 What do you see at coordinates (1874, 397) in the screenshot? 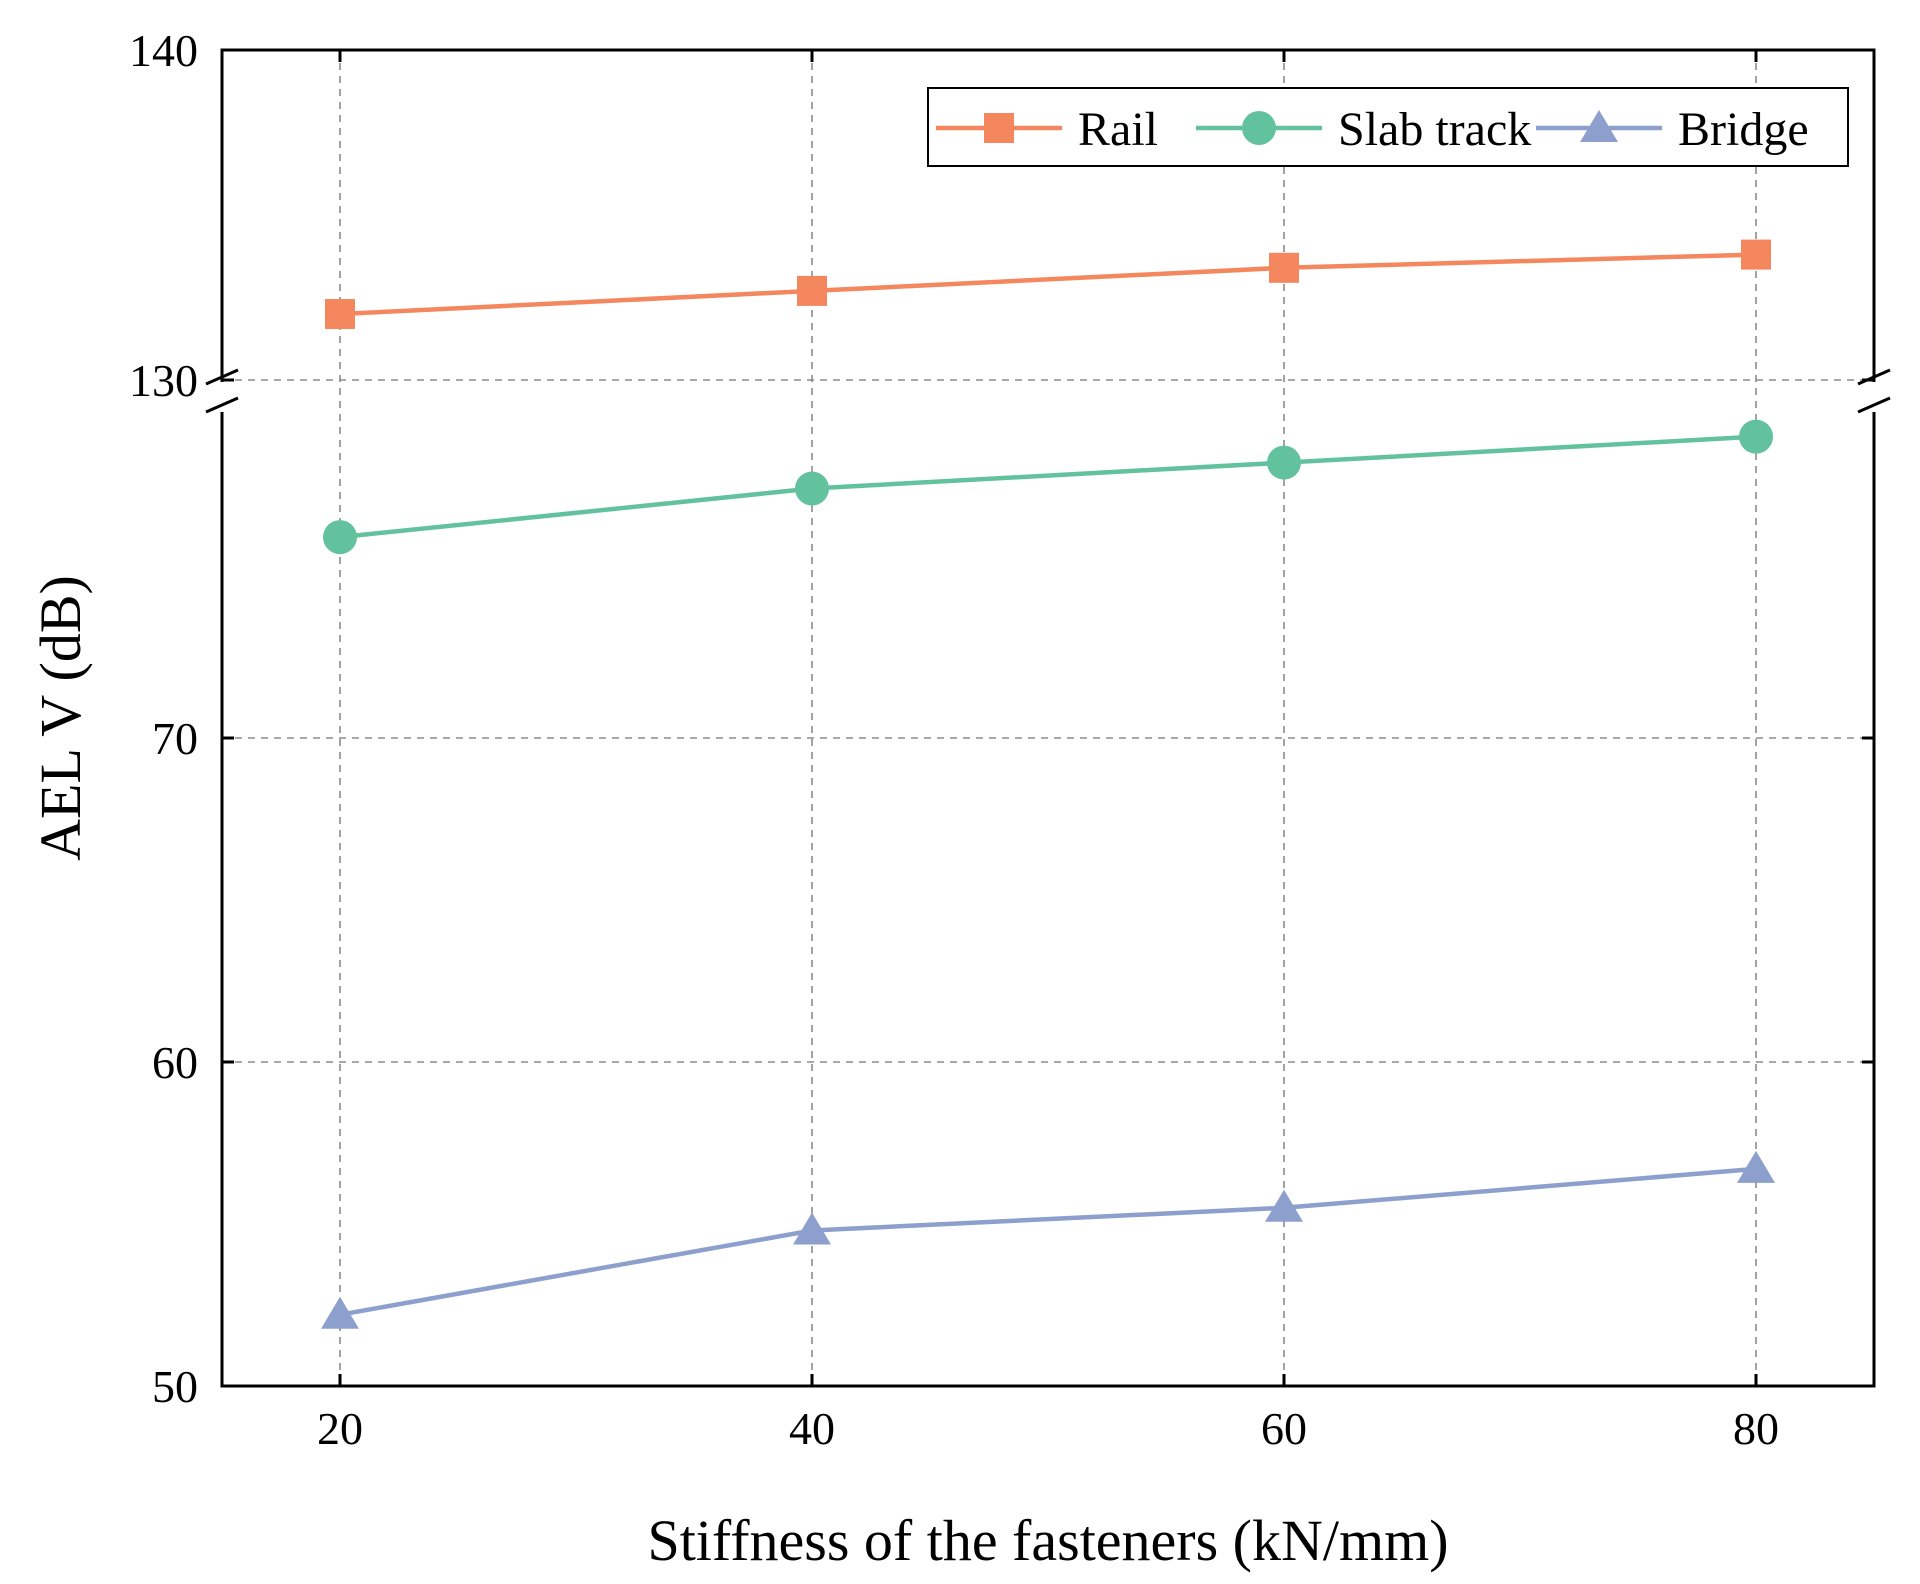
I see `break-gap-right` at bounding box center [1874, 397].